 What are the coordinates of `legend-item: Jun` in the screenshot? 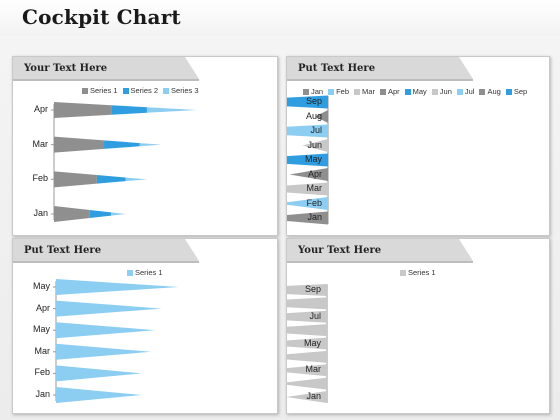 It's located at (441, 91).